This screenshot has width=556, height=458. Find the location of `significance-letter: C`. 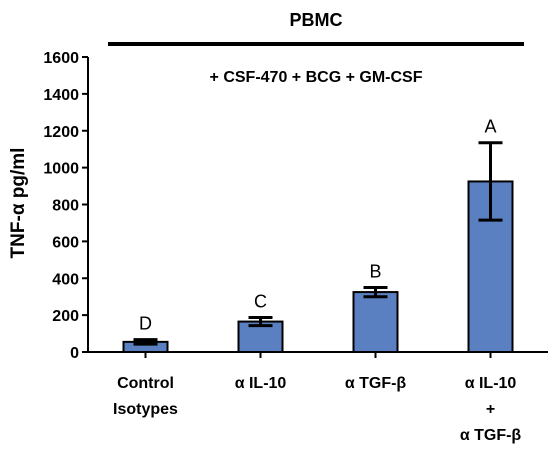

significance-letter: C is located at coordinates (260, 302).